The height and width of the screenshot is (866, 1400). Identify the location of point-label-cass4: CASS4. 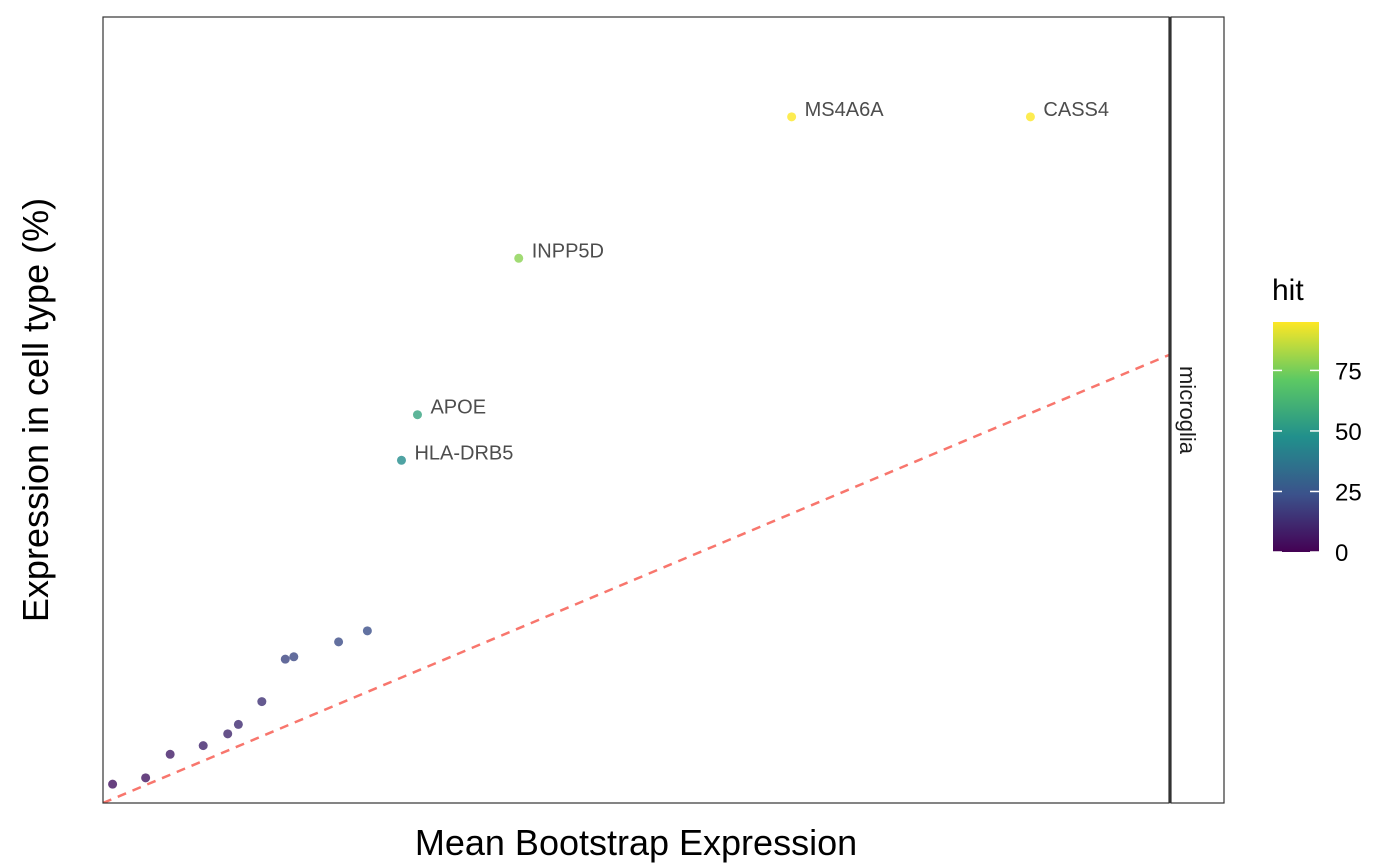
(1076, 110).